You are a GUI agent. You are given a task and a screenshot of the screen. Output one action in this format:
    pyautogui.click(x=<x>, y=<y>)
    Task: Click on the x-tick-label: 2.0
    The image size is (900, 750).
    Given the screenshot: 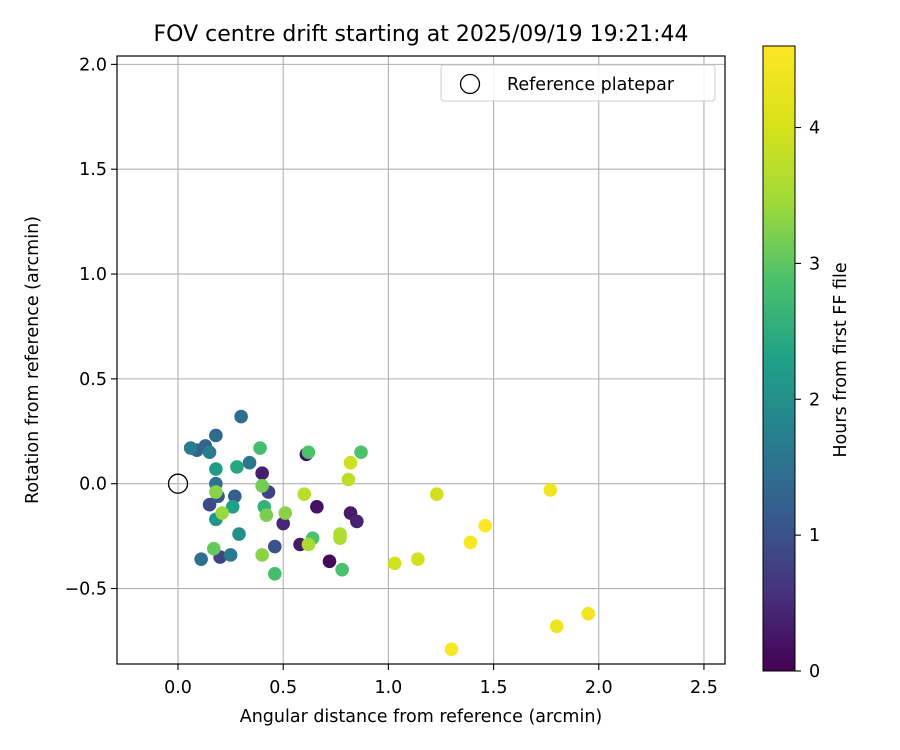 What is the action you would take?
    pyautogui.click(x=599, y=688)
    